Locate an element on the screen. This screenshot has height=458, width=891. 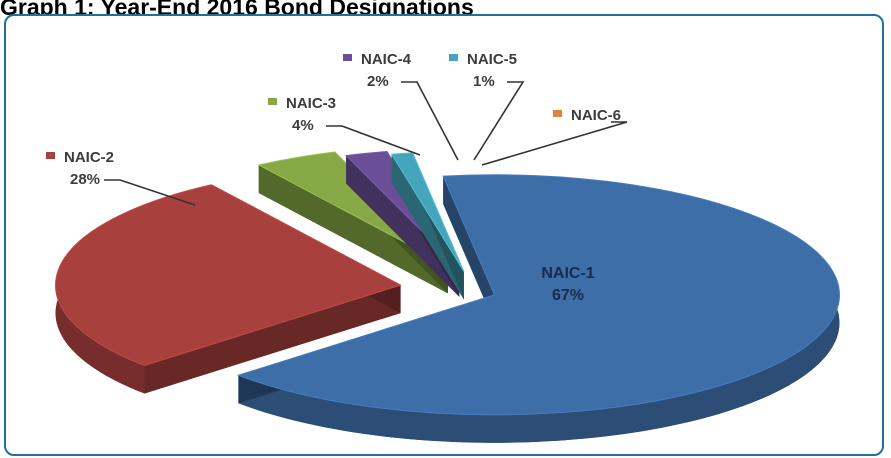
pie-slice-naic-3-edge is located at coordinates (353, 229).